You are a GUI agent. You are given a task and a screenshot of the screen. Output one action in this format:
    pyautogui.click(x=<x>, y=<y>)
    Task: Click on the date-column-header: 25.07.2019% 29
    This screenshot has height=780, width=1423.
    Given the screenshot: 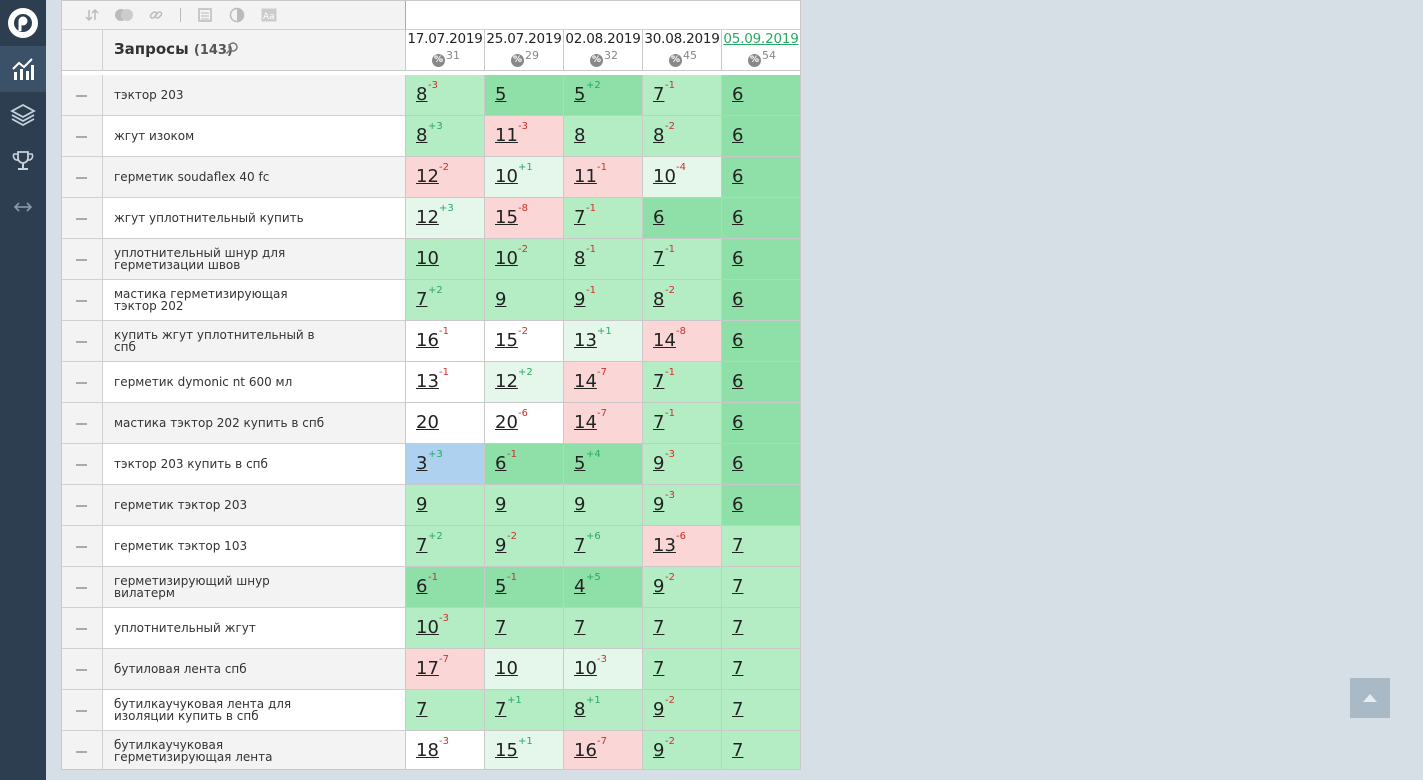 What is the action you would take?
    pyautogui.click(x=523, y=50)
    